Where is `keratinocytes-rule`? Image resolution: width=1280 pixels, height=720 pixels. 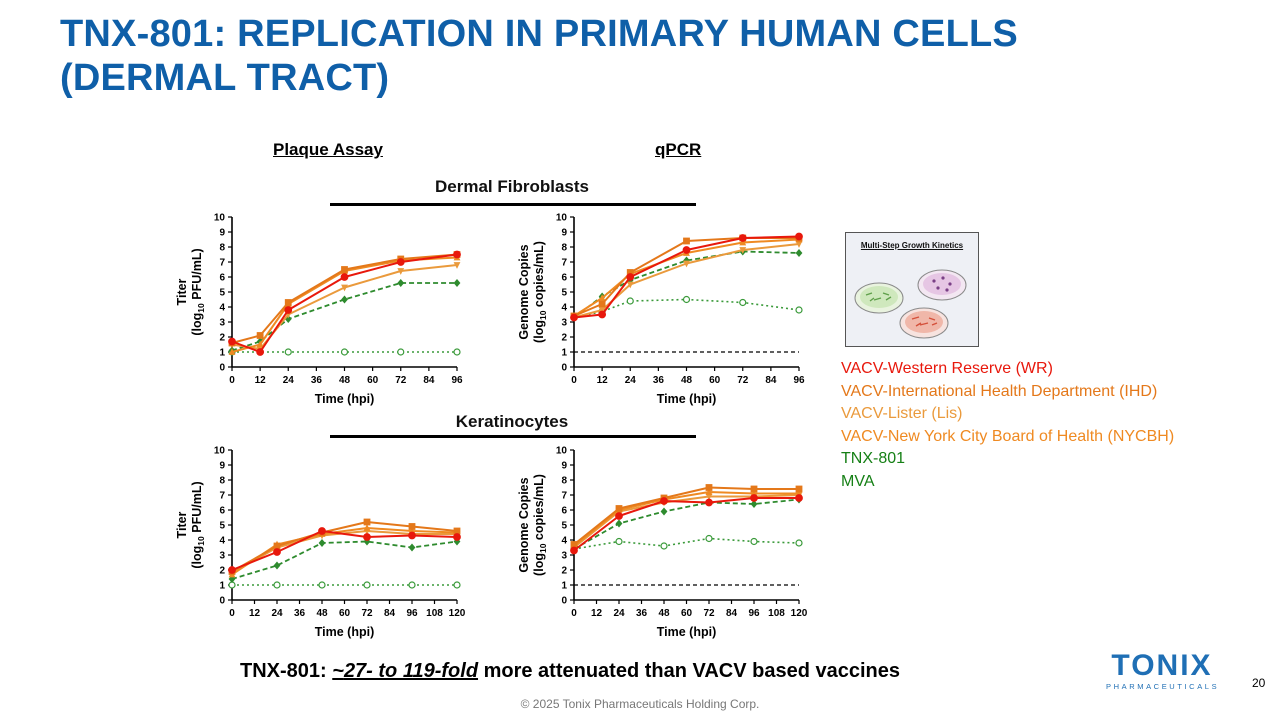
keratinocytes-rule is located at coordinates (513, 436).